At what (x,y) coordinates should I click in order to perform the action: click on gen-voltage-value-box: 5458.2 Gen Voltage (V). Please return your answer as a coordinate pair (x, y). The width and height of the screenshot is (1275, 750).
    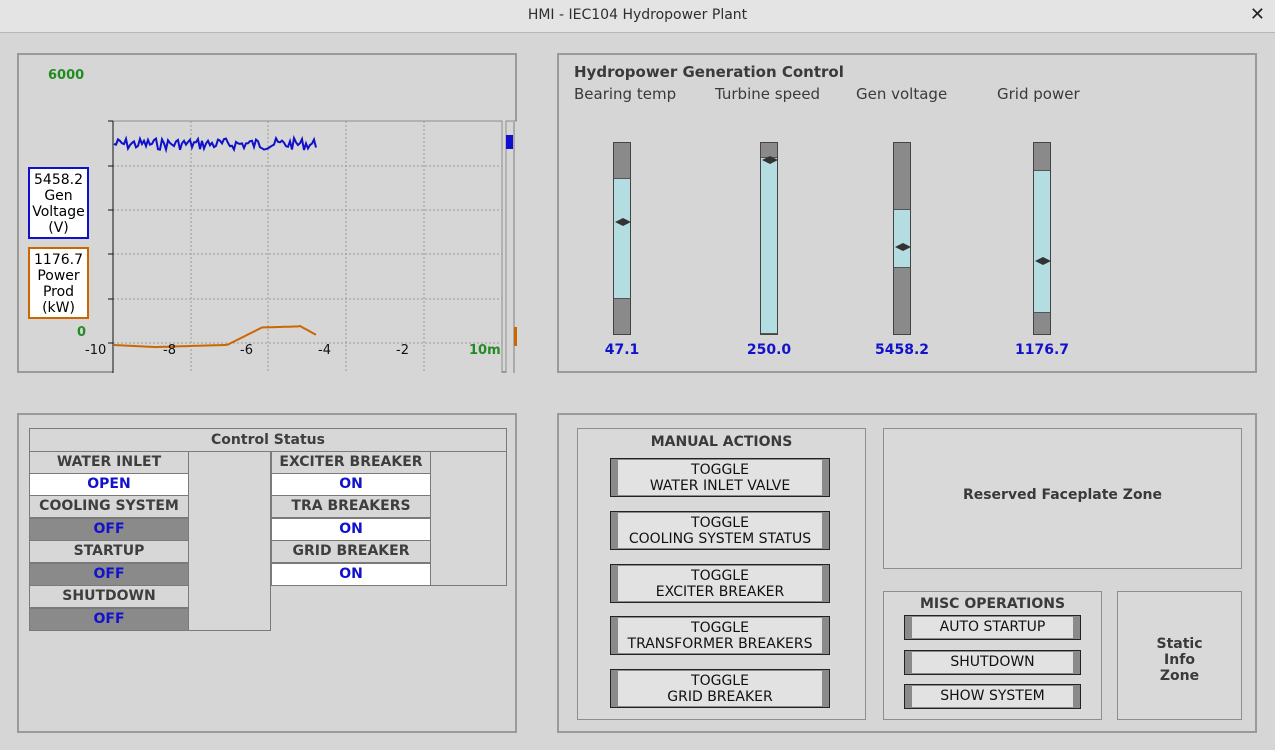
    Looking at the image, I should click on (58, 203).